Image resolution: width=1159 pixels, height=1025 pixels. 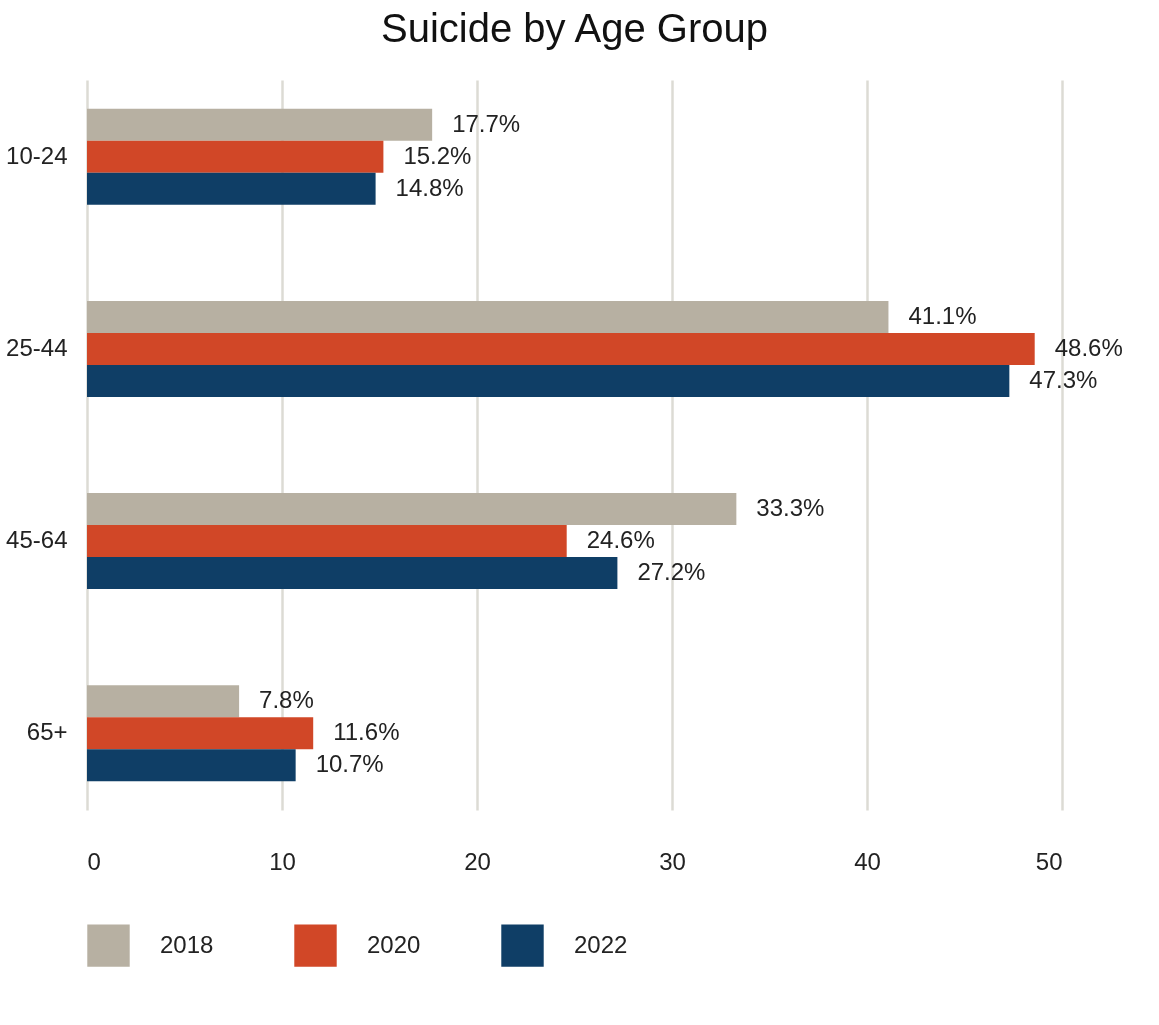 I want to click on legend-label: 2018, so click(x=187, y=944).